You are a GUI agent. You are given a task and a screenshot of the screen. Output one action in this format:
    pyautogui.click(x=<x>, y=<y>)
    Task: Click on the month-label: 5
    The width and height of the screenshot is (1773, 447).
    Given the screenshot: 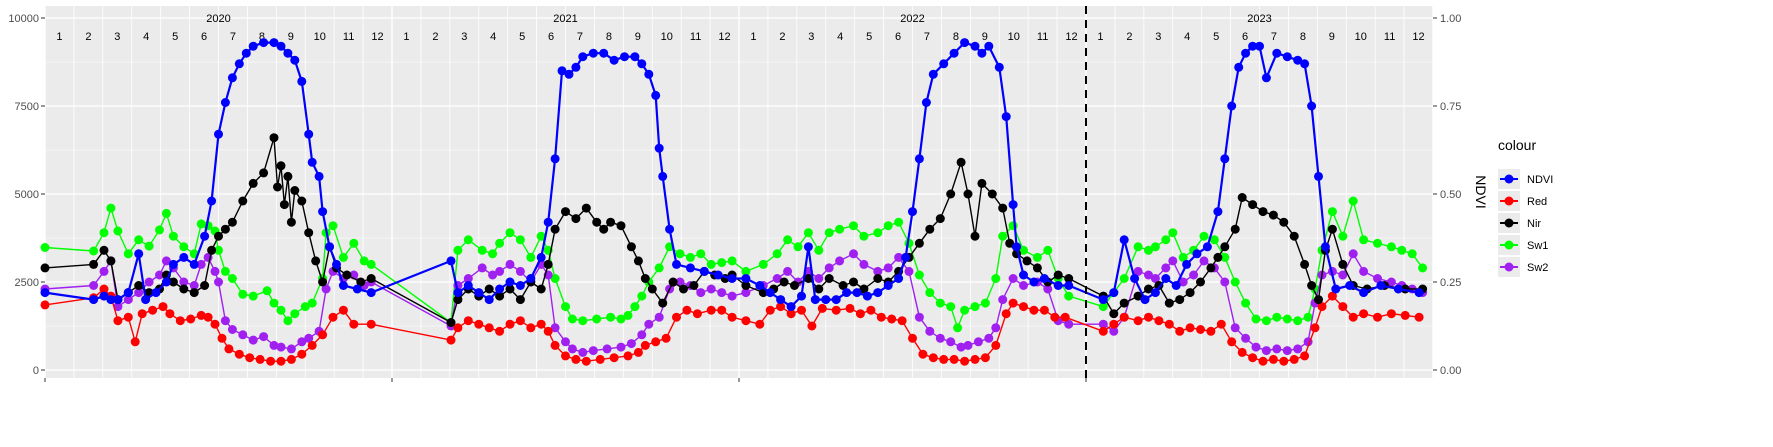 What is the action you would take?
    pyautogui.click(x=175, y=37)
    